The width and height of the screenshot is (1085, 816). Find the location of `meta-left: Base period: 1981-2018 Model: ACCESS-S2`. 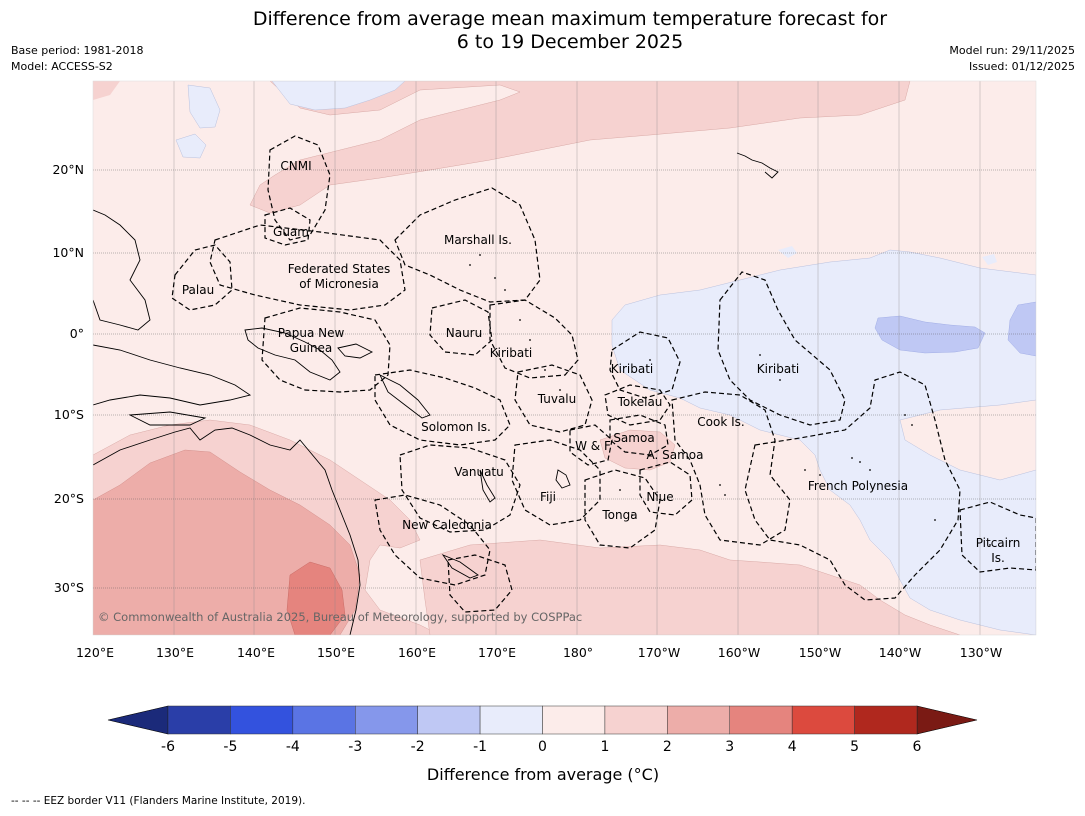

meta-left: Base period: 1981-2018 Model: ACCESS-S2 is located at coordinates (77, 59).